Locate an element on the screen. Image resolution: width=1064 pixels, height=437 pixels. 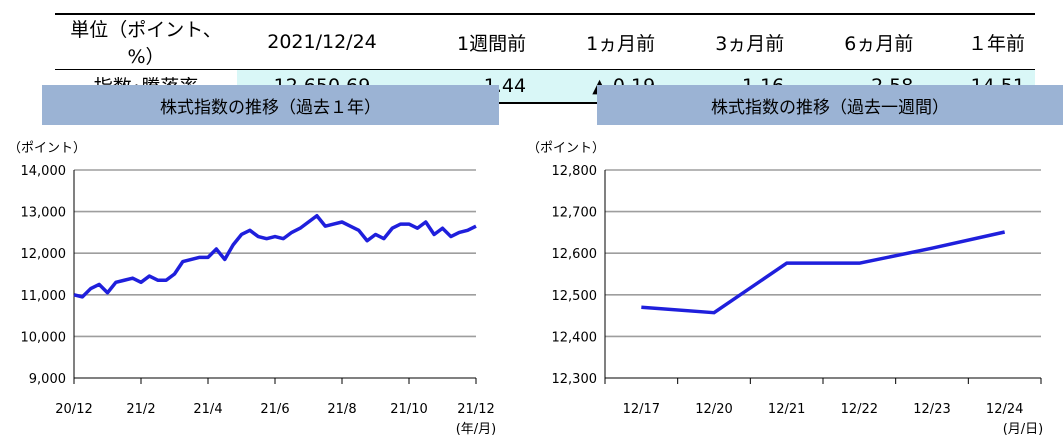
x-tick-label: 21/6 is located at coordinates (274, 409).